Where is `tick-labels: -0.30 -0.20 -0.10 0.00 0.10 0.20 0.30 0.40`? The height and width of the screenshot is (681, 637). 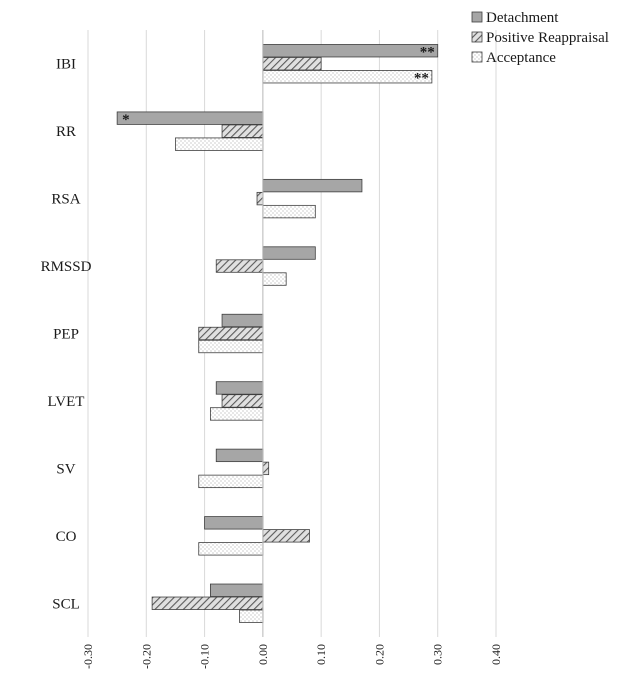
tick-labels: -0.30 -0.20 -0.10 0.00 0.10 0.20 0.30 0.40 is located at coordinates (292, 656).